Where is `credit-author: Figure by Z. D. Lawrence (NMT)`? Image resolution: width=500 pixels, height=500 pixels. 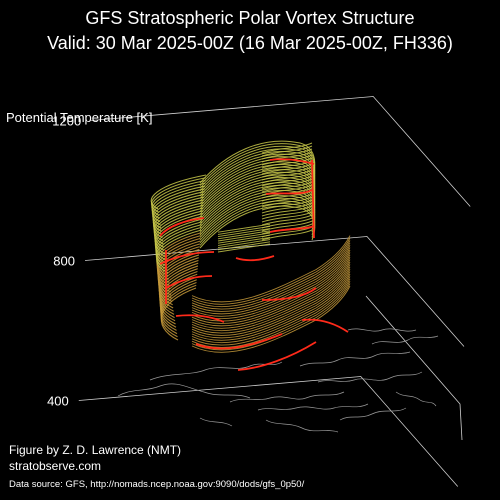 credit-author: Figure by Z. D. Lawrence (NMT) is located at coordinates (95, 450).